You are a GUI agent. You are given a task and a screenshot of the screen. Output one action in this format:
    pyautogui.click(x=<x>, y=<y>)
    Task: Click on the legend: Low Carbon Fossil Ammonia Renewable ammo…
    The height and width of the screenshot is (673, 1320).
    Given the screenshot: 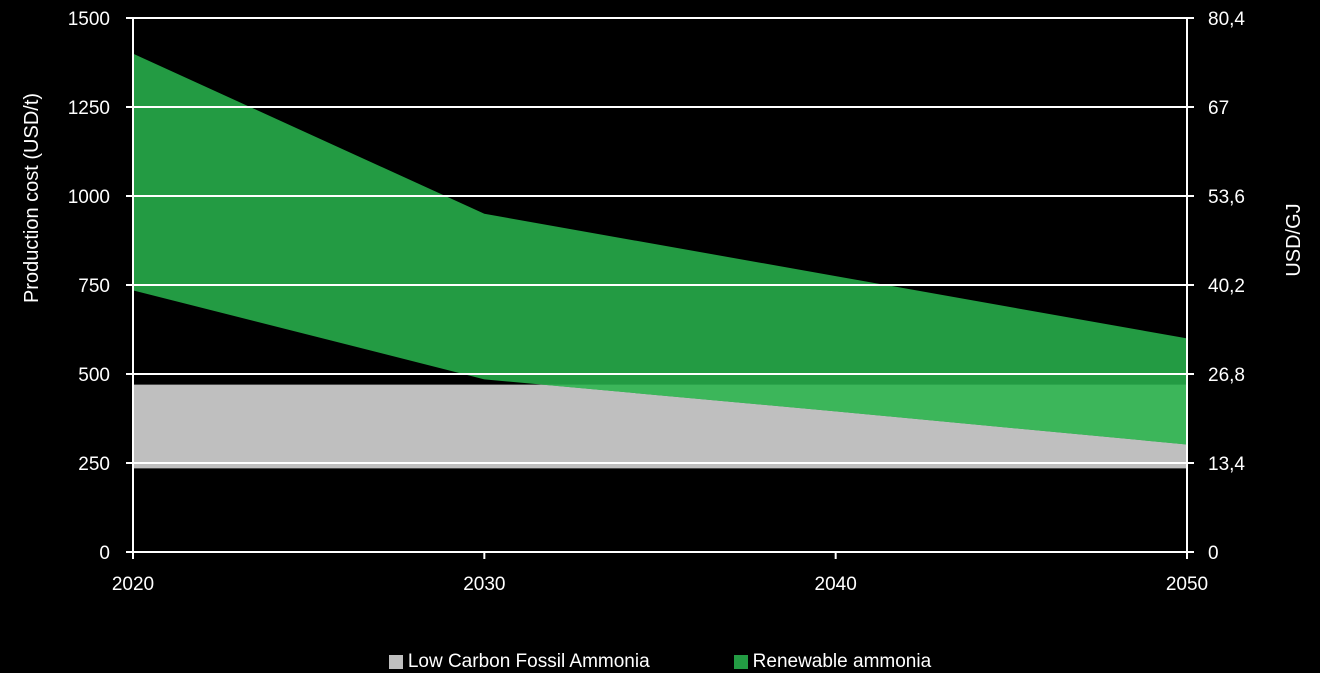 What is the action you would take?
    pyautogui.click(x=660, y=661)
    